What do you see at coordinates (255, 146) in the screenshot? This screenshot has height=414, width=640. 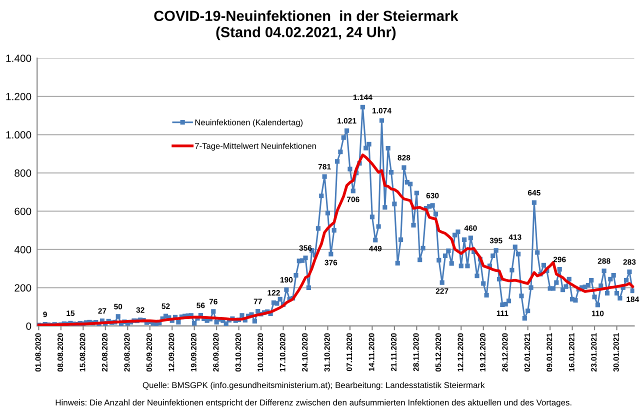 I see `legend-label: 7-Tage-Mittelwert Neuinfektionen` at bounding box center [255, 146].